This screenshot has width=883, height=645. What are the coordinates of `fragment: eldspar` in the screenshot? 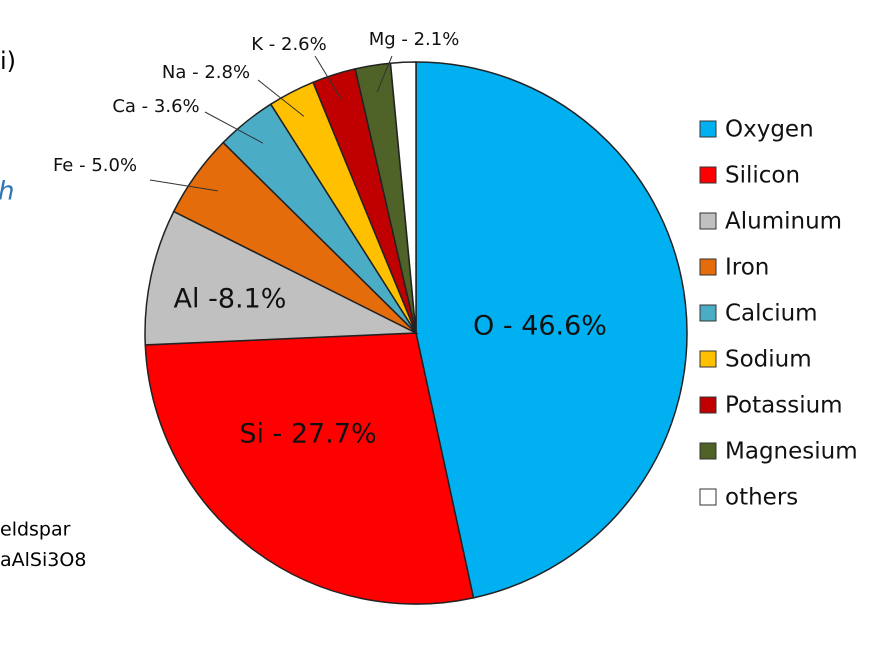 It's located at (35, 530).